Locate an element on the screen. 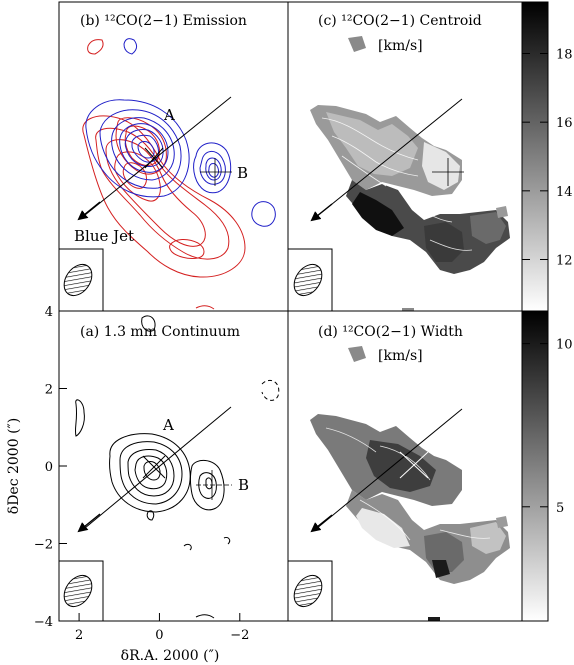  label-a-a: A is located at coordinates (168, 425).